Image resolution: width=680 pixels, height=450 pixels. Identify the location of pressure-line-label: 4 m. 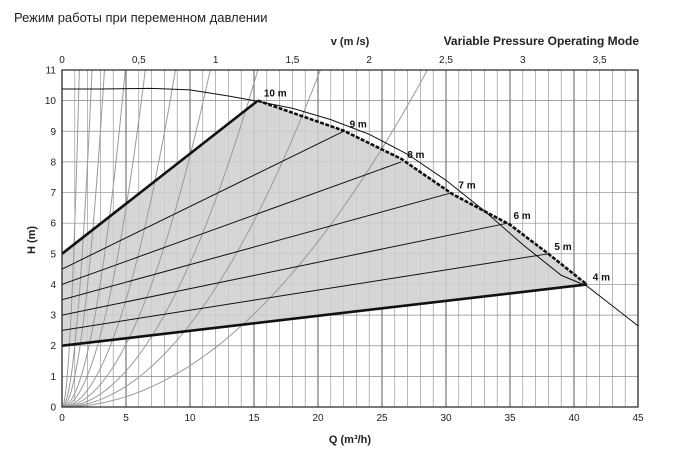
(601, 277).